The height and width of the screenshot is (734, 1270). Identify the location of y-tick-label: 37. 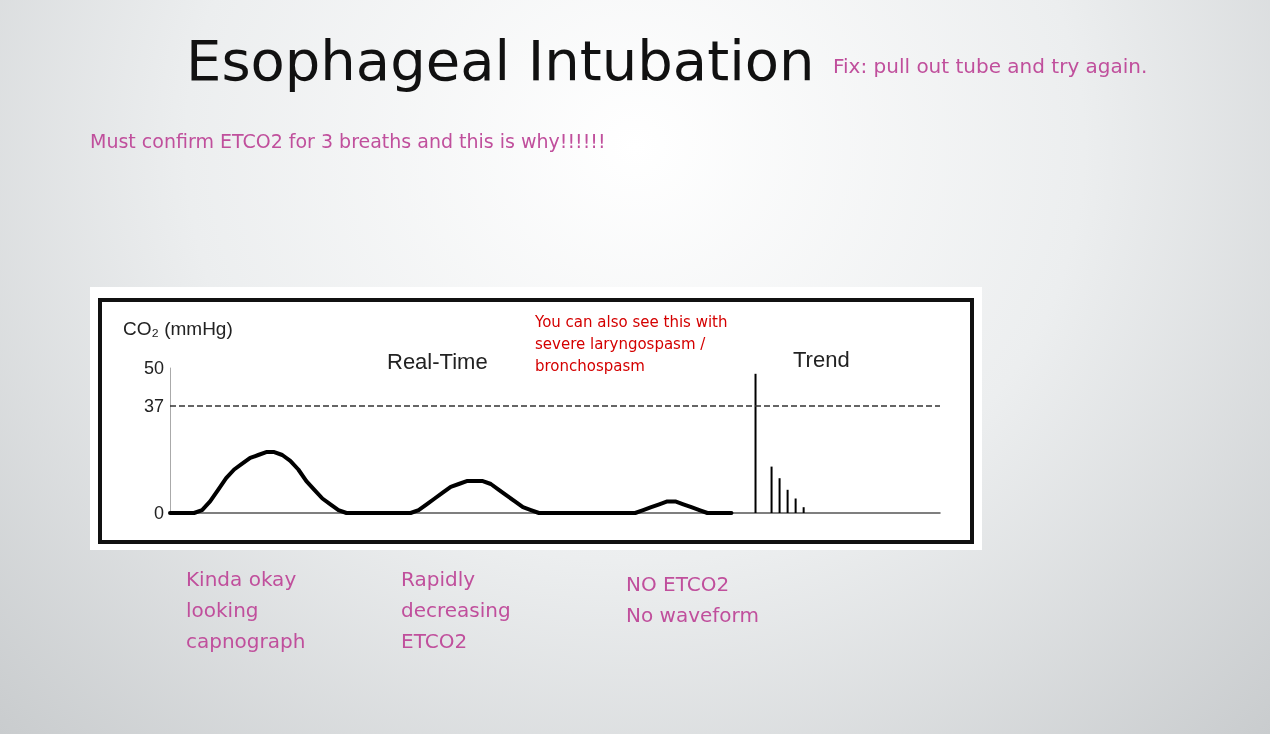
(153, 405).